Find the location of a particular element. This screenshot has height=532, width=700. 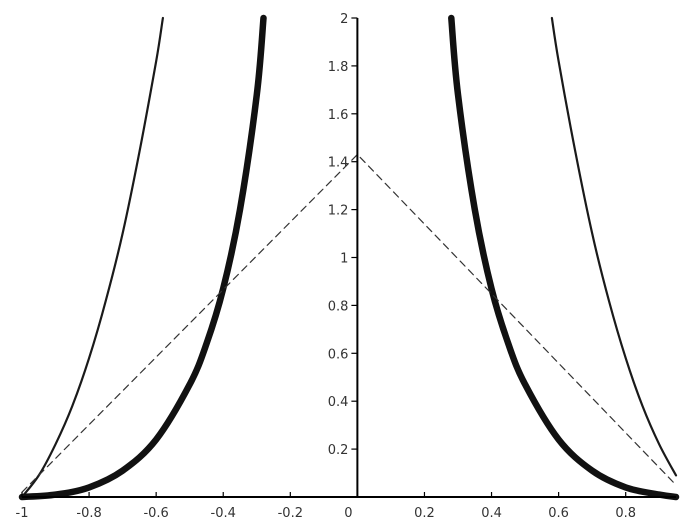

y-tick-label: 0.4 is located at coordinates (338, 402).